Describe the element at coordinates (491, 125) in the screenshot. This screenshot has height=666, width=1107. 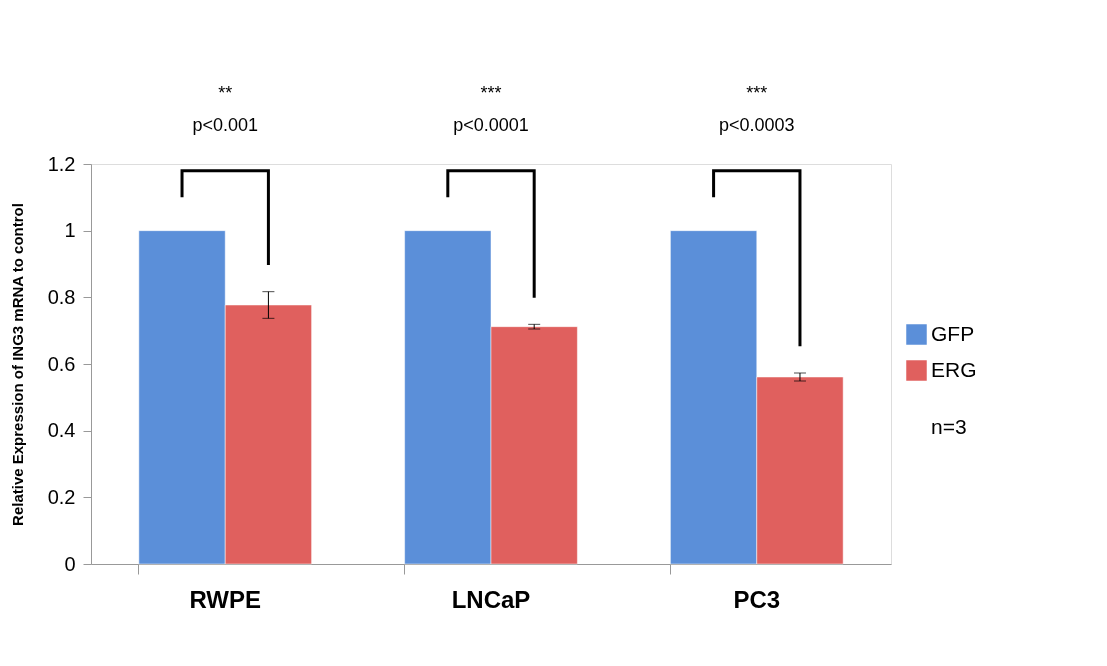
I see `text: p<0.0001` at that location.